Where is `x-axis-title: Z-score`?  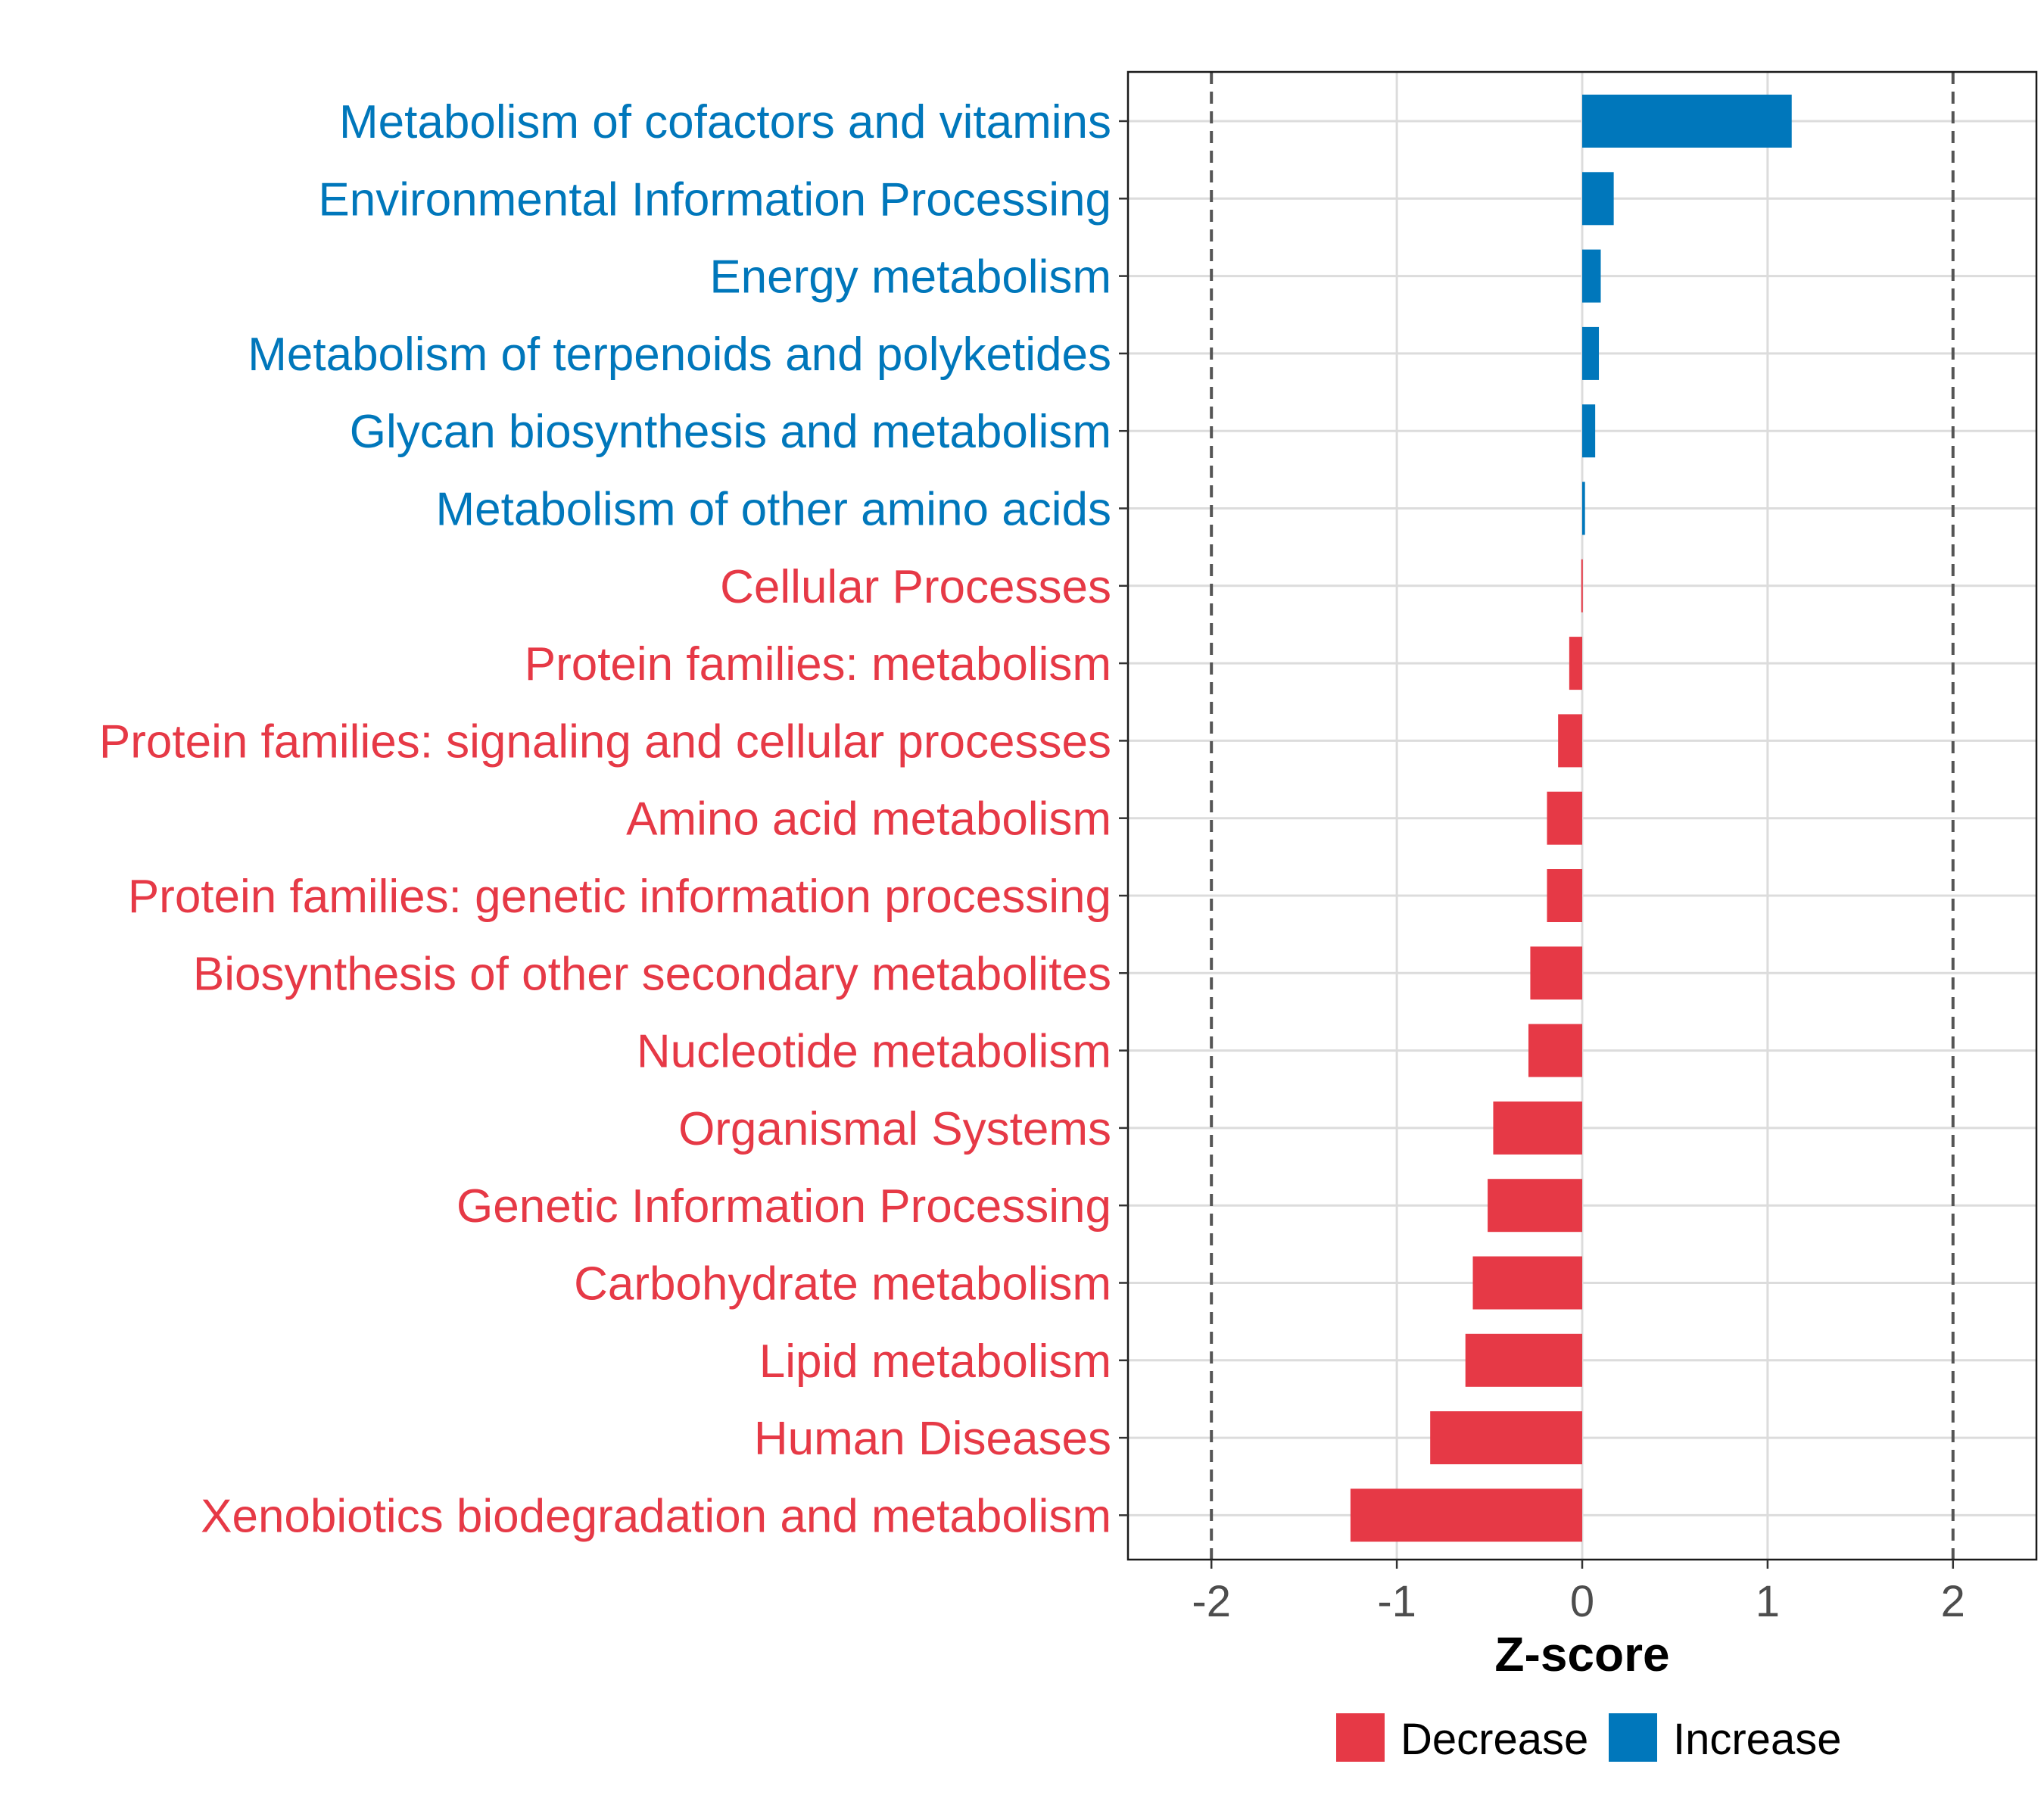 x-axis-title: Z-score is located at coordinates (1581, 1654).